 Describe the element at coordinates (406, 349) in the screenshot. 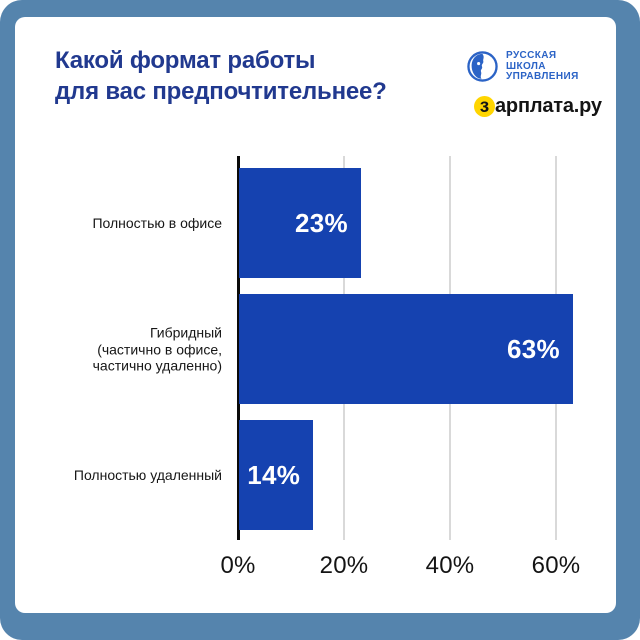

I see `bar: 63%` at that location.